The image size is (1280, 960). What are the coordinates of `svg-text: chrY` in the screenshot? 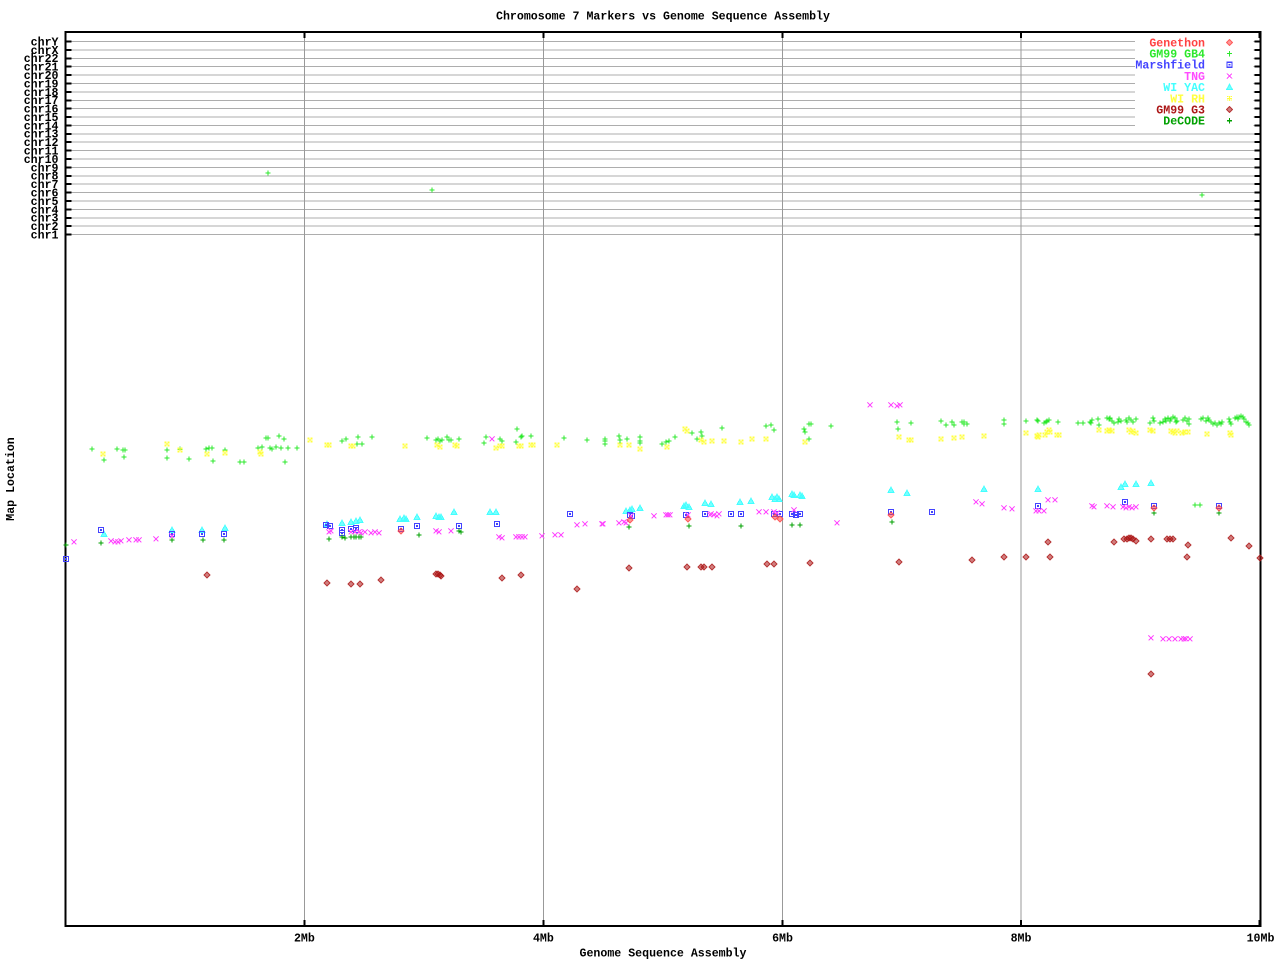 It's located at (45, 42).